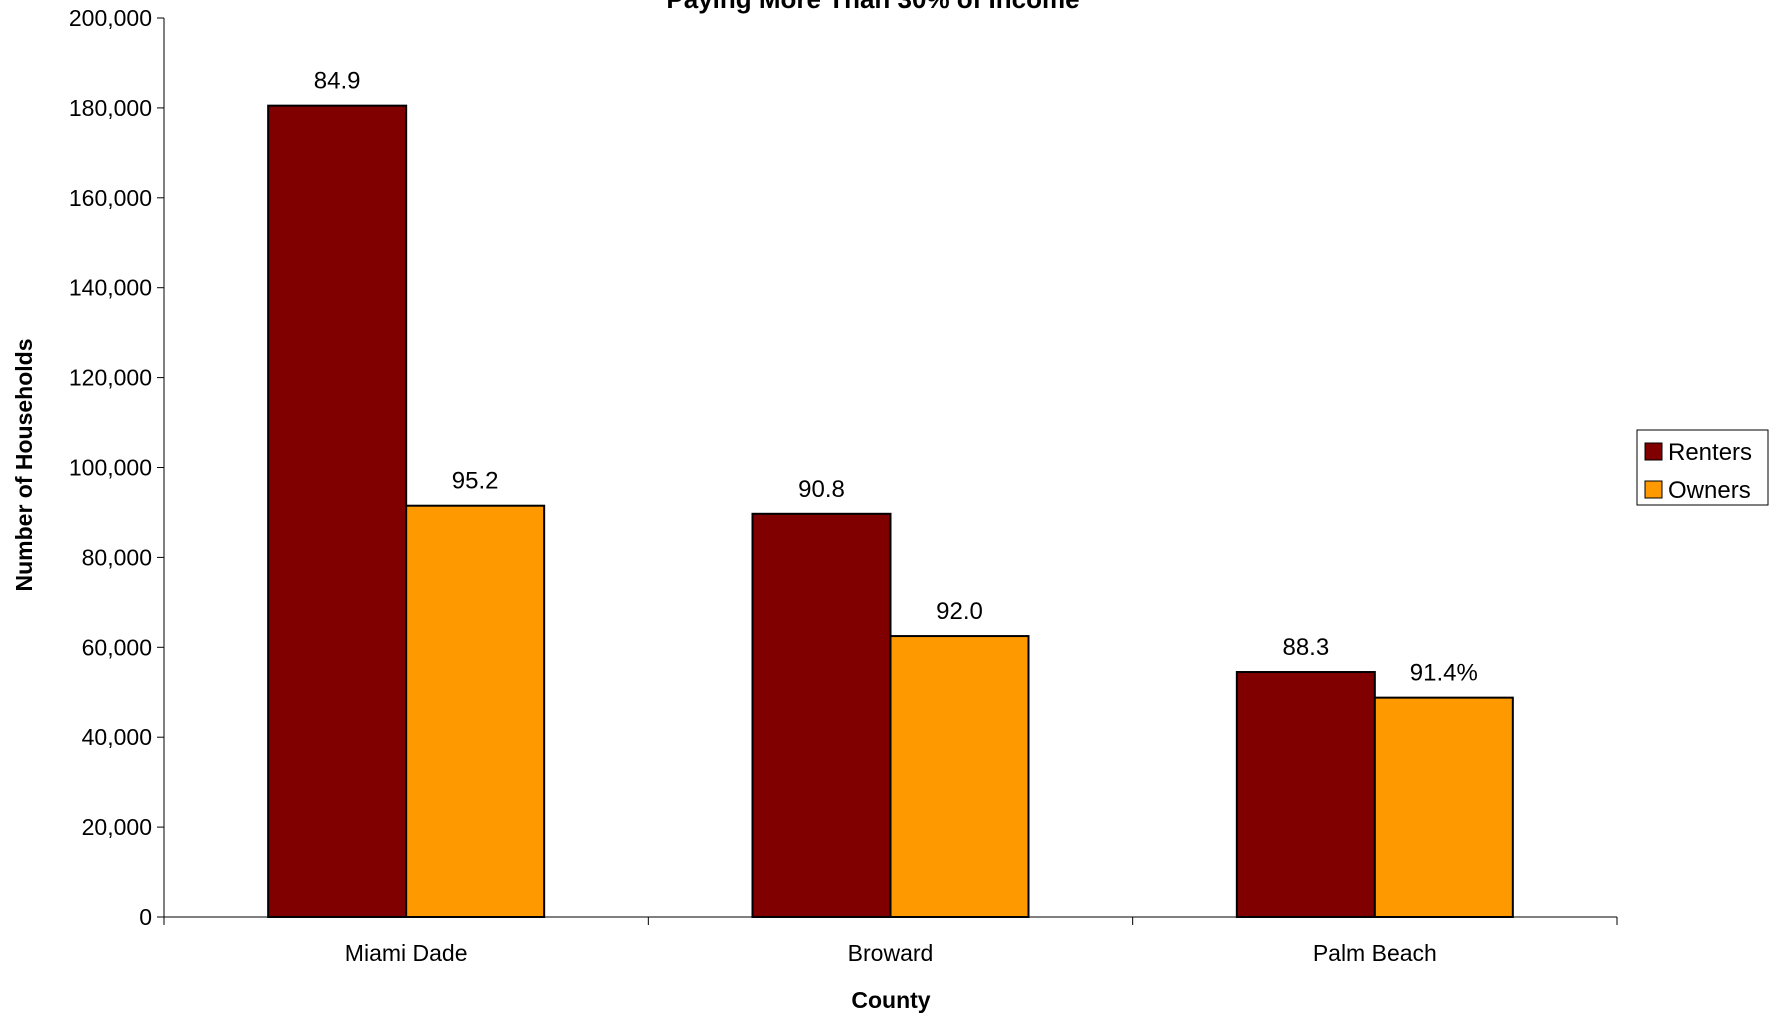  Describe the element at coordinates (1443, 807) in the screenshot. I see `bar-owners-palm-beach` at that location.